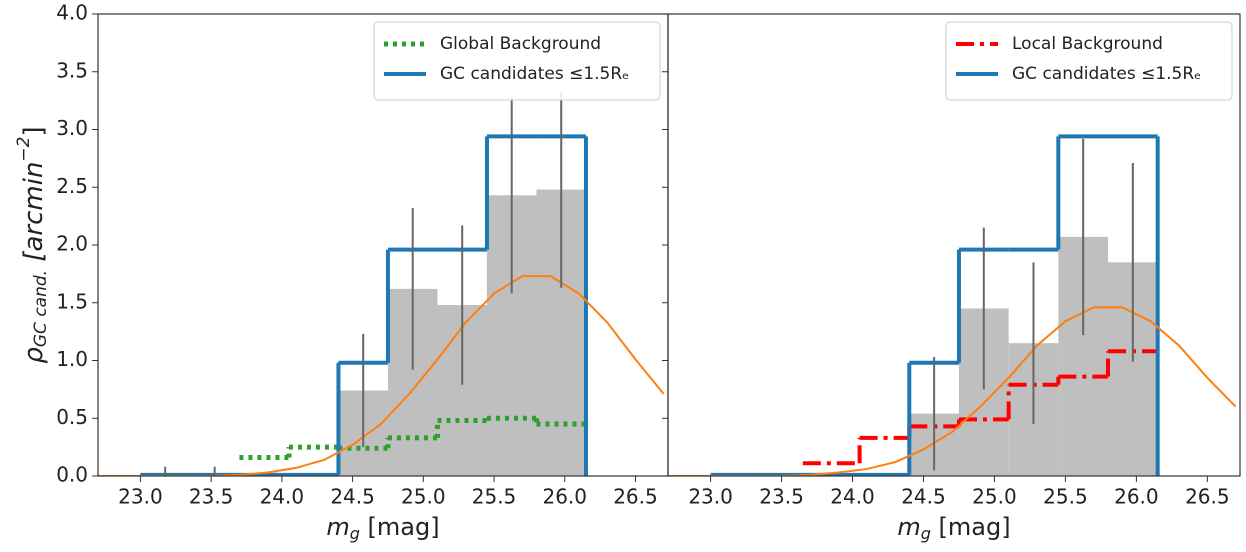 Image resolution: width=1246 pixels, height=552 pixels. I want to click on y-axis-label: ρGC cand. [arcmin−2], so click(32, 244).